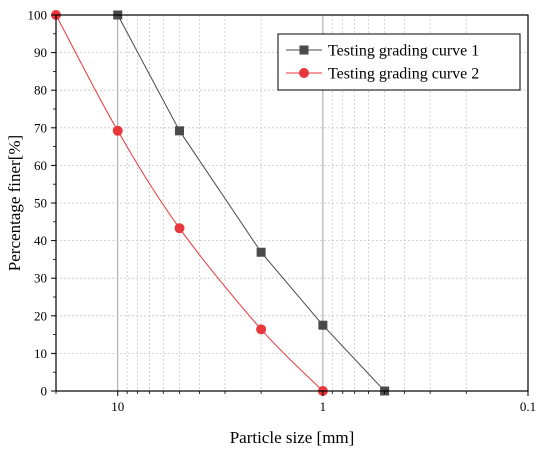 The height and width of the screenshot is (452, 550). I want to click on y-tick-label: 90, so click(40, 52).